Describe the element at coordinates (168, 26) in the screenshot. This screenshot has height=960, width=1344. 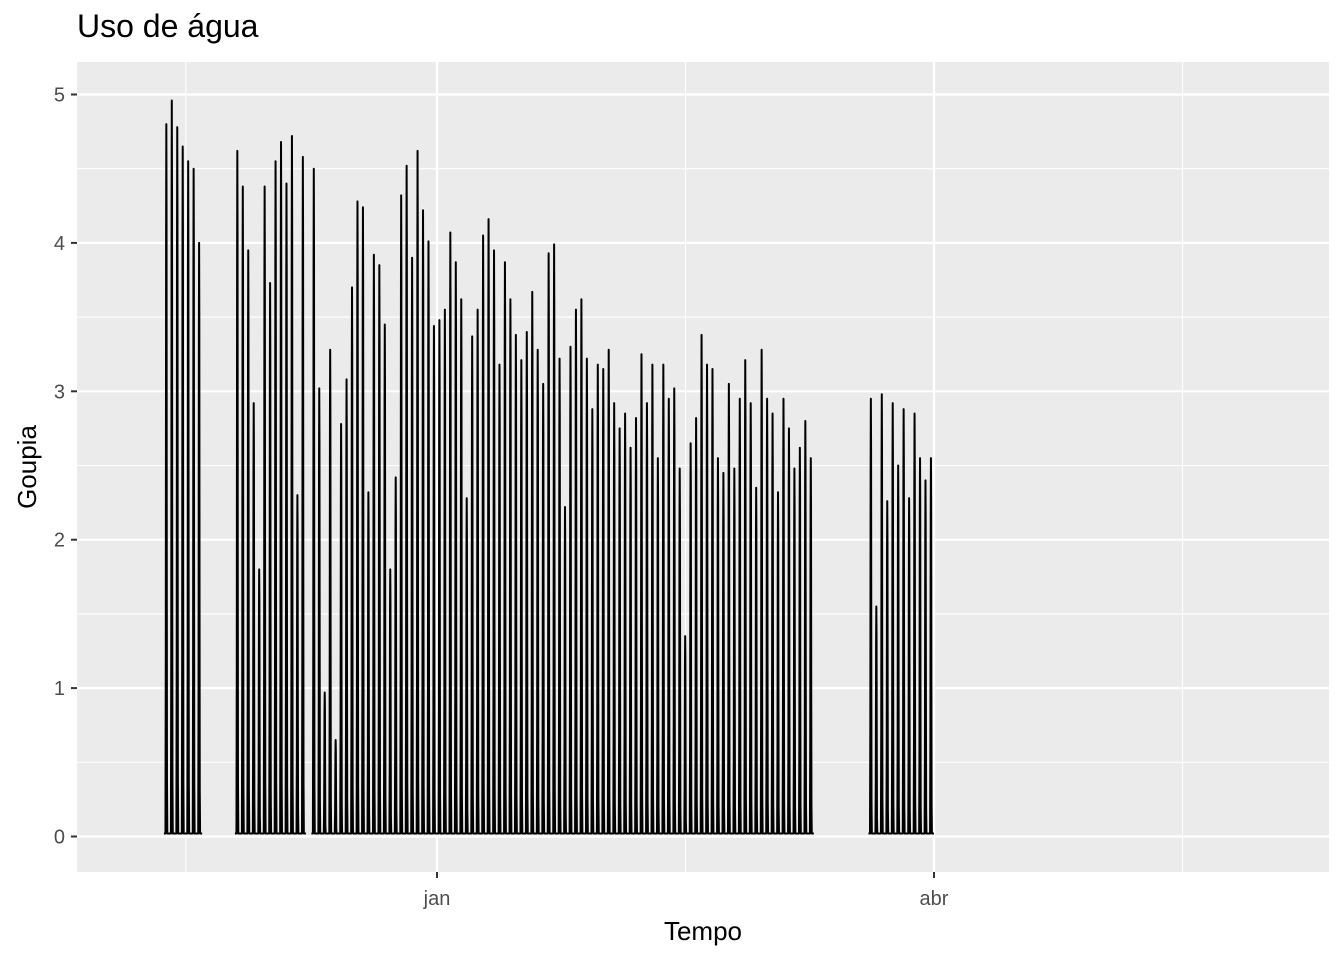
I see `chart-title: Uso de água` at that location.